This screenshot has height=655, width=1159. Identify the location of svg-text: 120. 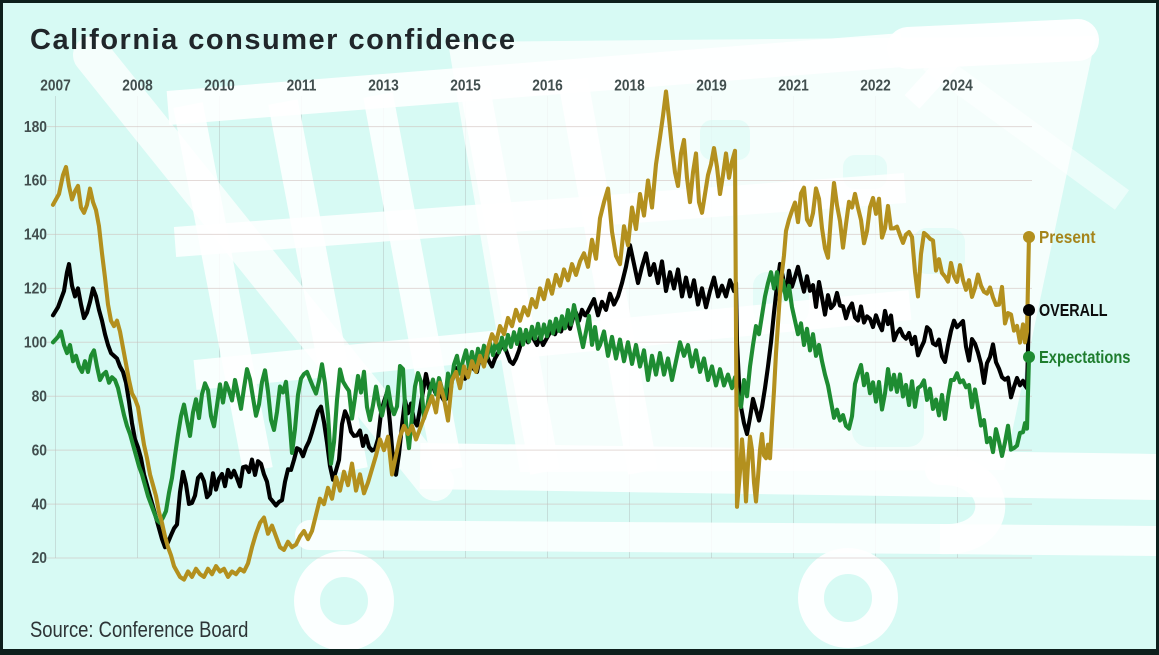
(35, 289).